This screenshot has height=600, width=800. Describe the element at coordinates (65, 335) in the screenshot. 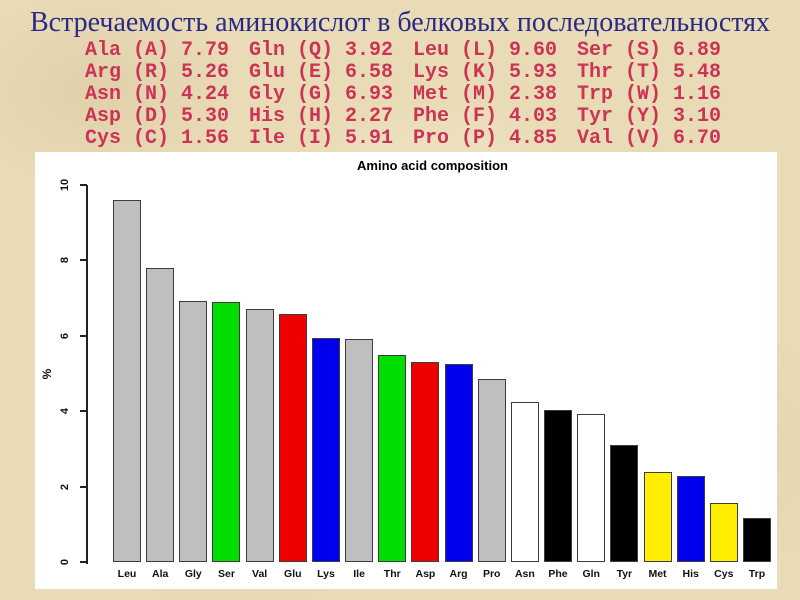

I see `y-tick-label: 6` at that location.